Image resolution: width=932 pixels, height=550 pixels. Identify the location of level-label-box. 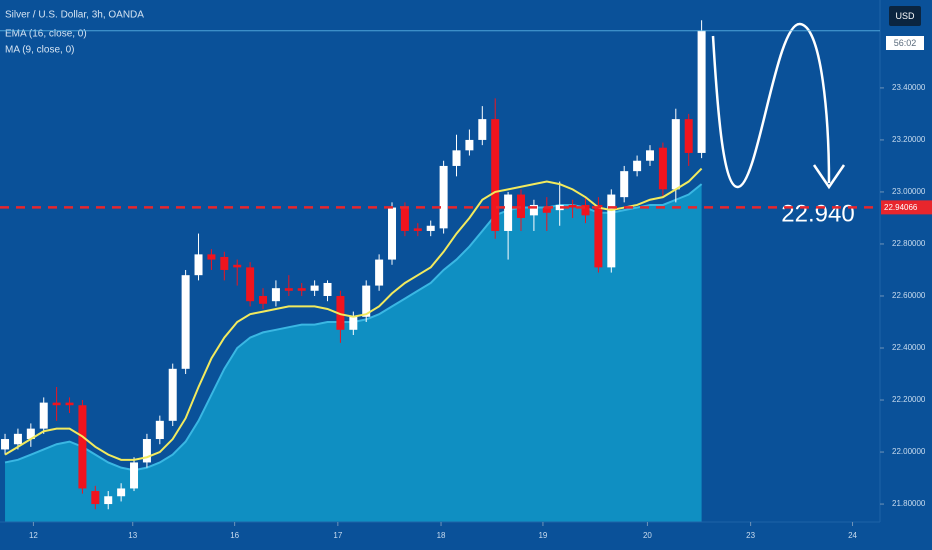
(906, 207).